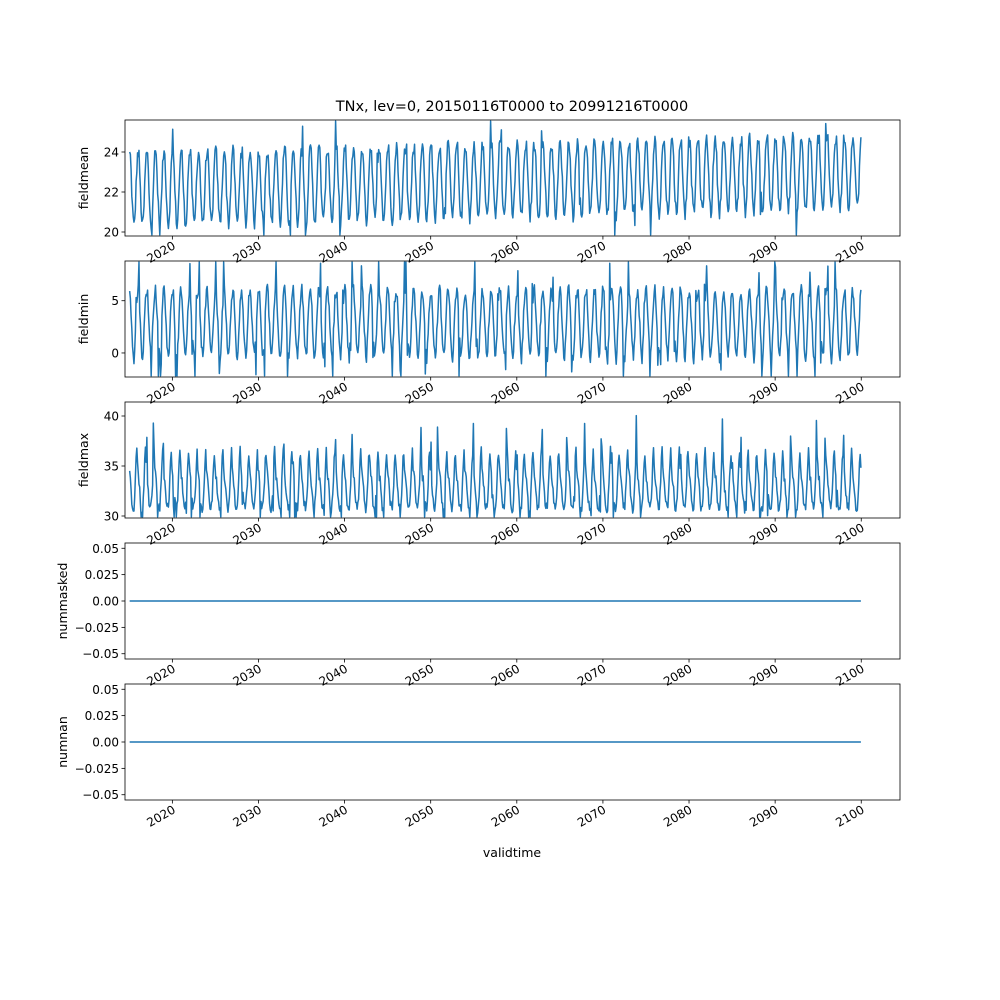 The image size is (1000, 1000). Describe the element at coordinates (495, 178) in the screenshot. I see `series-line-fieldmean` at that location.